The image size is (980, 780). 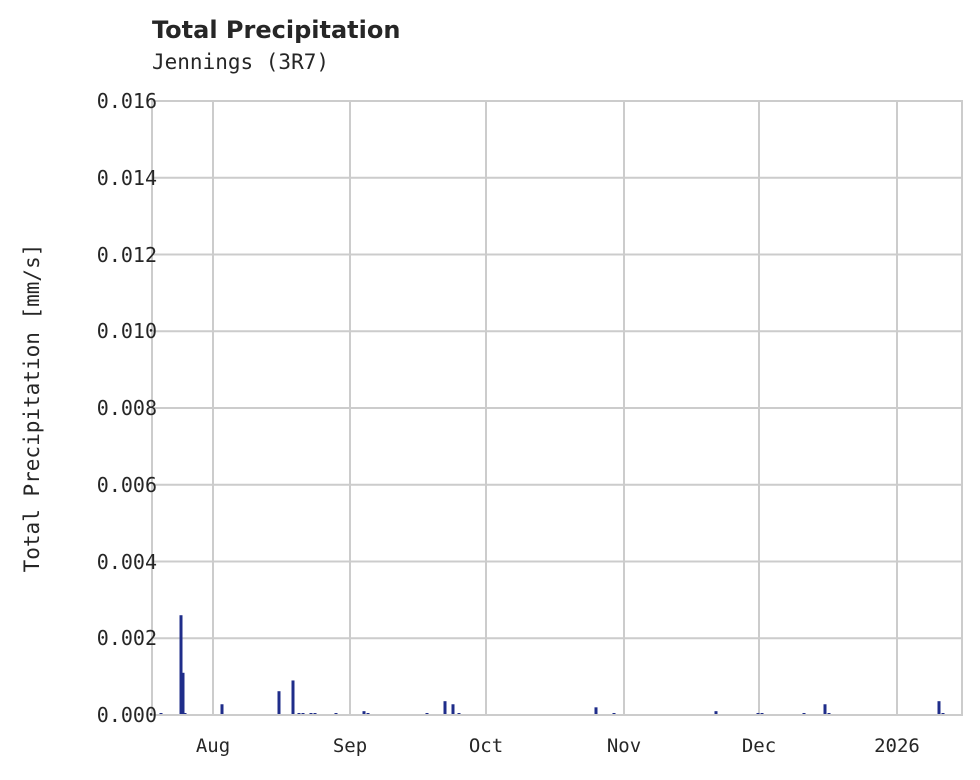 What do you see at coordinates (241, 62) in the screenshot?
I see `chart-subtitle: Jennings (3R7)` at bounding box center [241, 62].